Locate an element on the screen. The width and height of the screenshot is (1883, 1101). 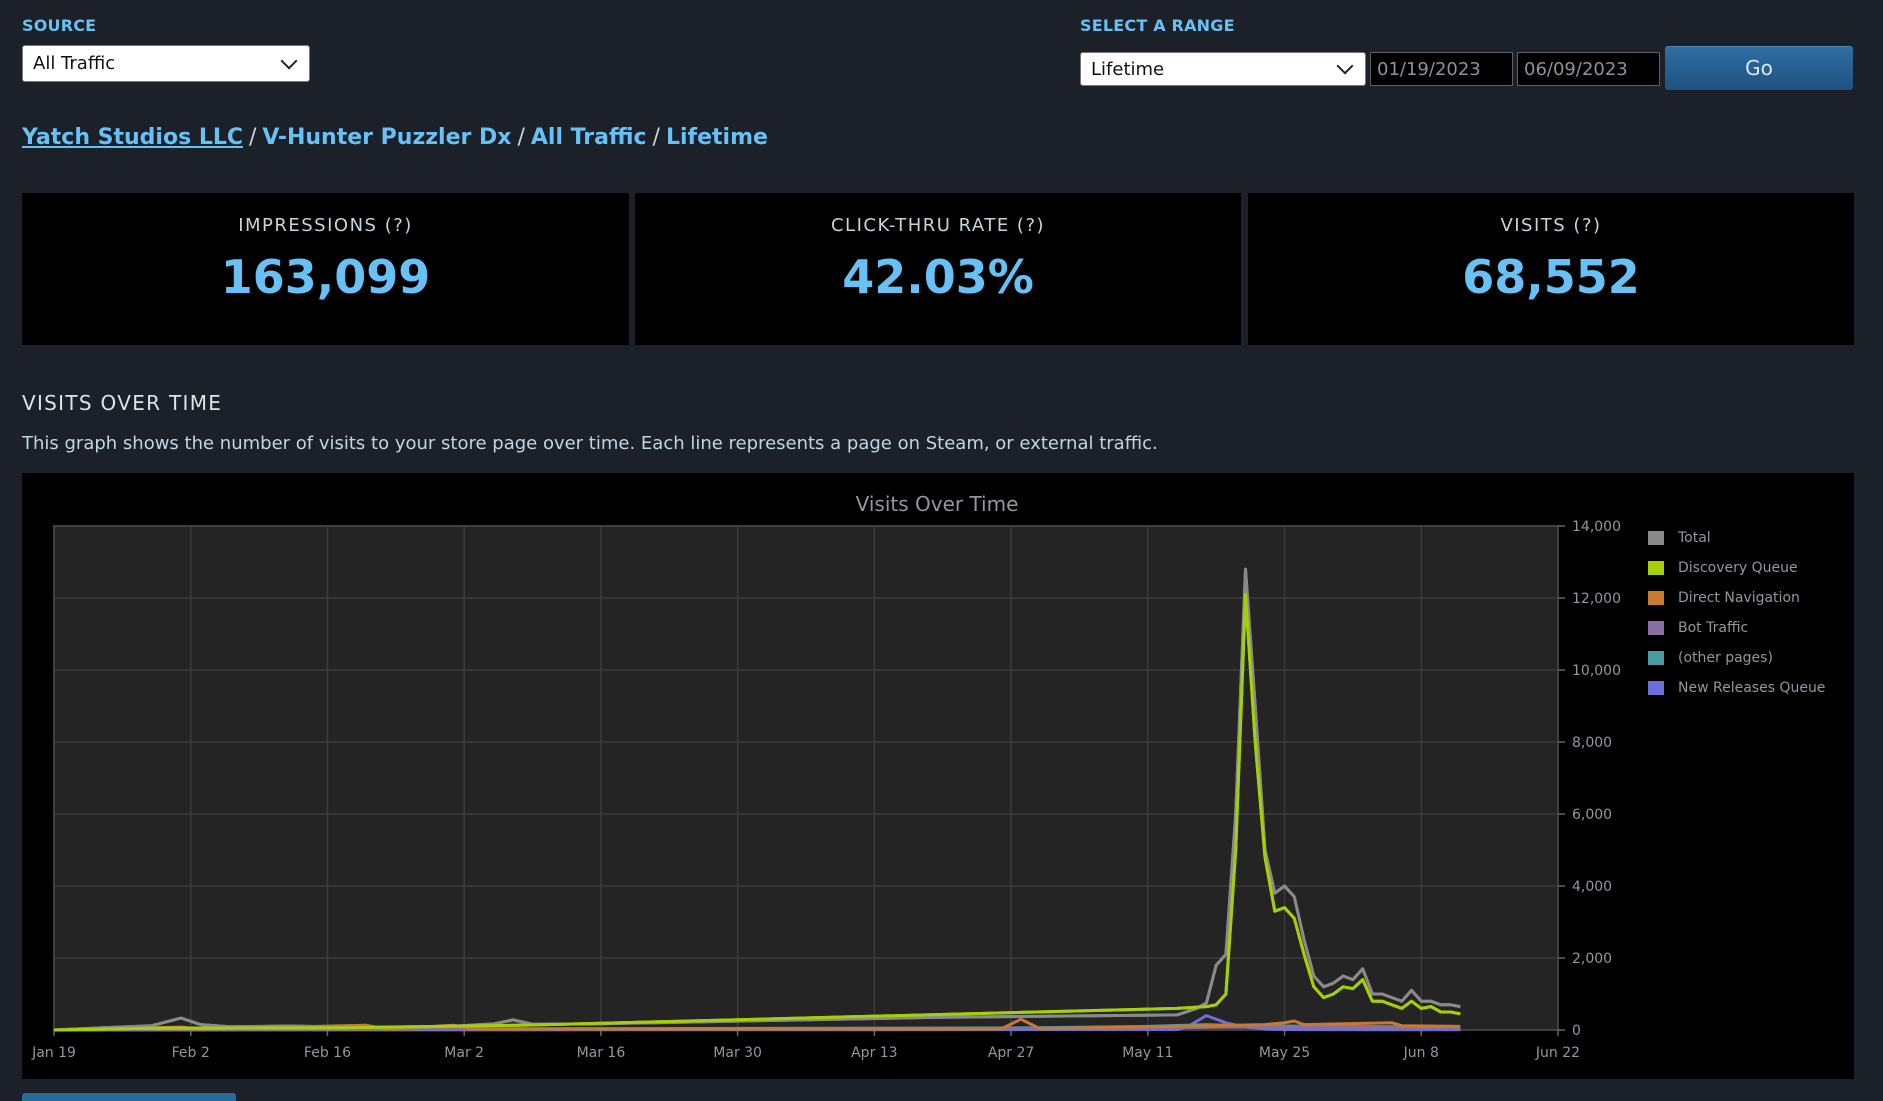
ctr-value: 42.03% is located at coordinates (938, 277).